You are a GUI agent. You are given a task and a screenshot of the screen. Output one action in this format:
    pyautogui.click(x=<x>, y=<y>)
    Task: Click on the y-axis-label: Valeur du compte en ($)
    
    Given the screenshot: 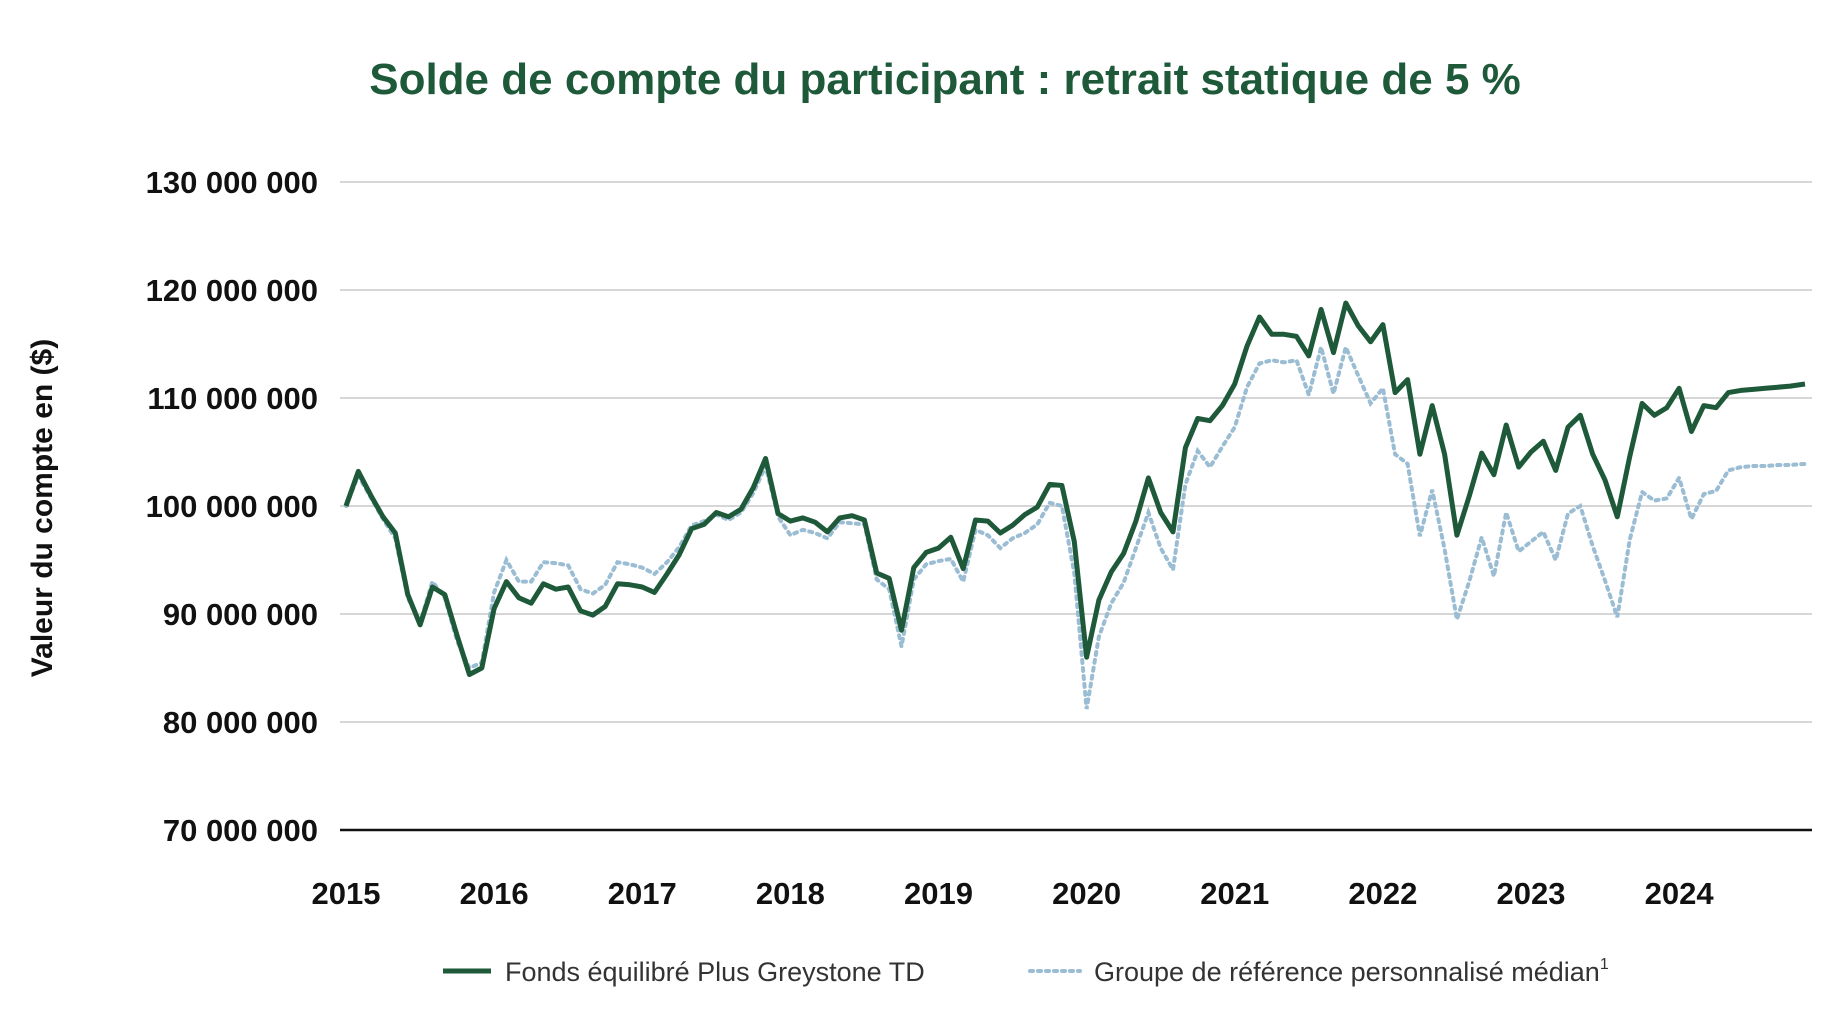 What is the action you would take?
    pyautogui.click(x=42, y=508)
    